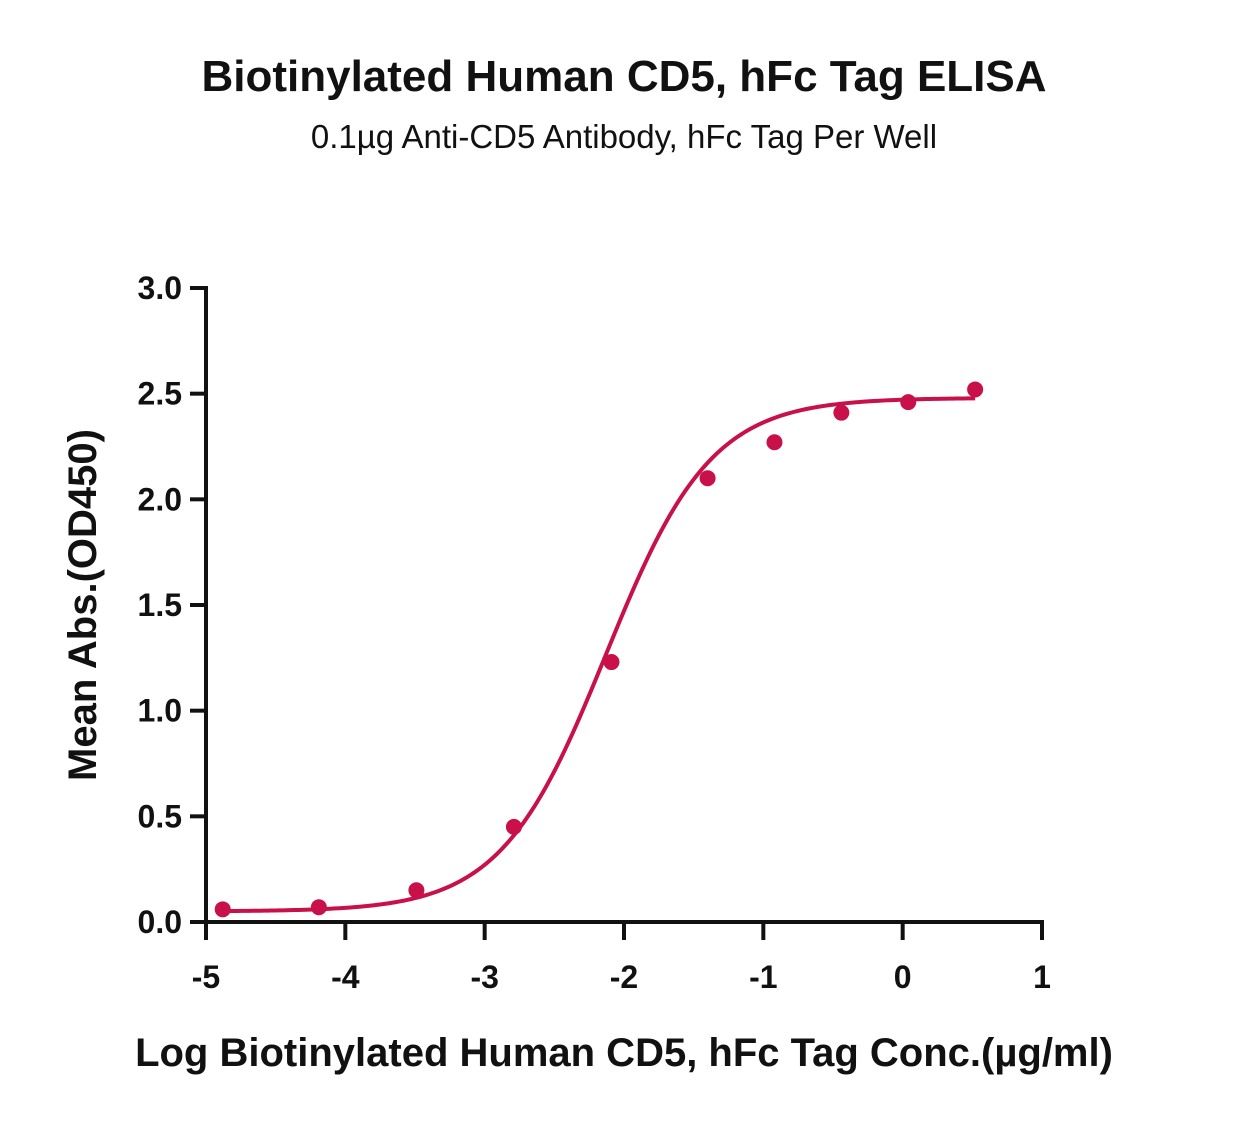  I want to click on x-tick-label: -4, so click(345, 977).